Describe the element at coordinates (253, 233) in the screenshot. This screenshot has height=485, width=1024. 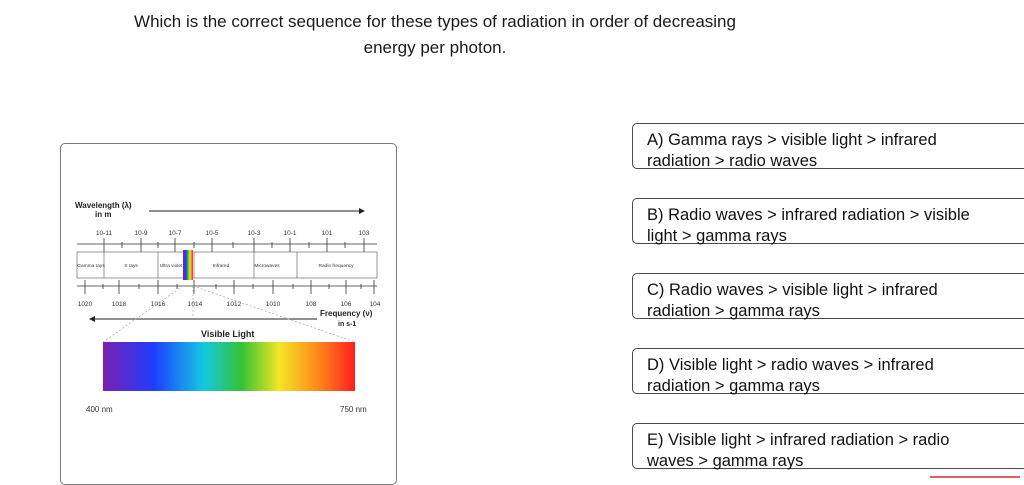
I see `wavelength-tick: 10-3` at that location.